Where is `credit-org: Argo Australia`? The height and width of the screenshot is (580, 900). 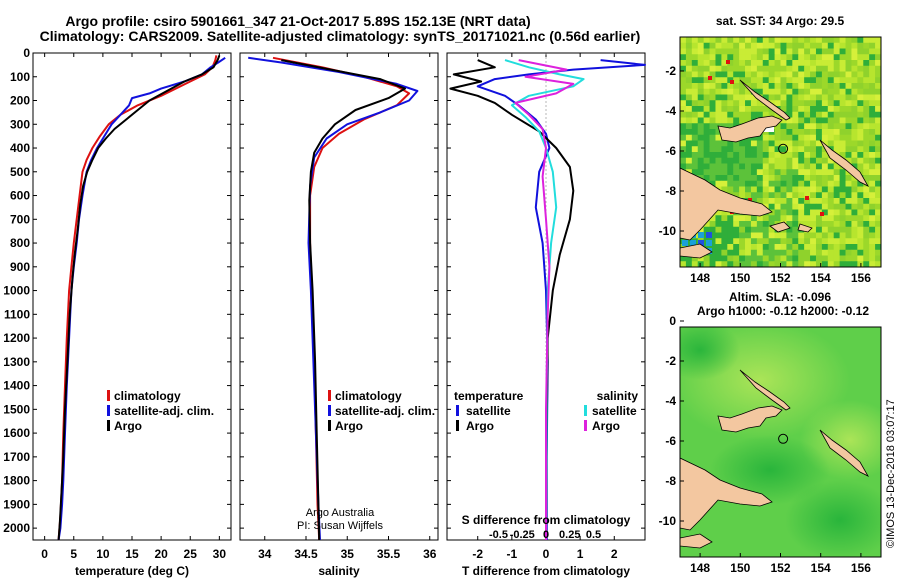 credit-org: Argo Australia is located at coordinates (340, 513).